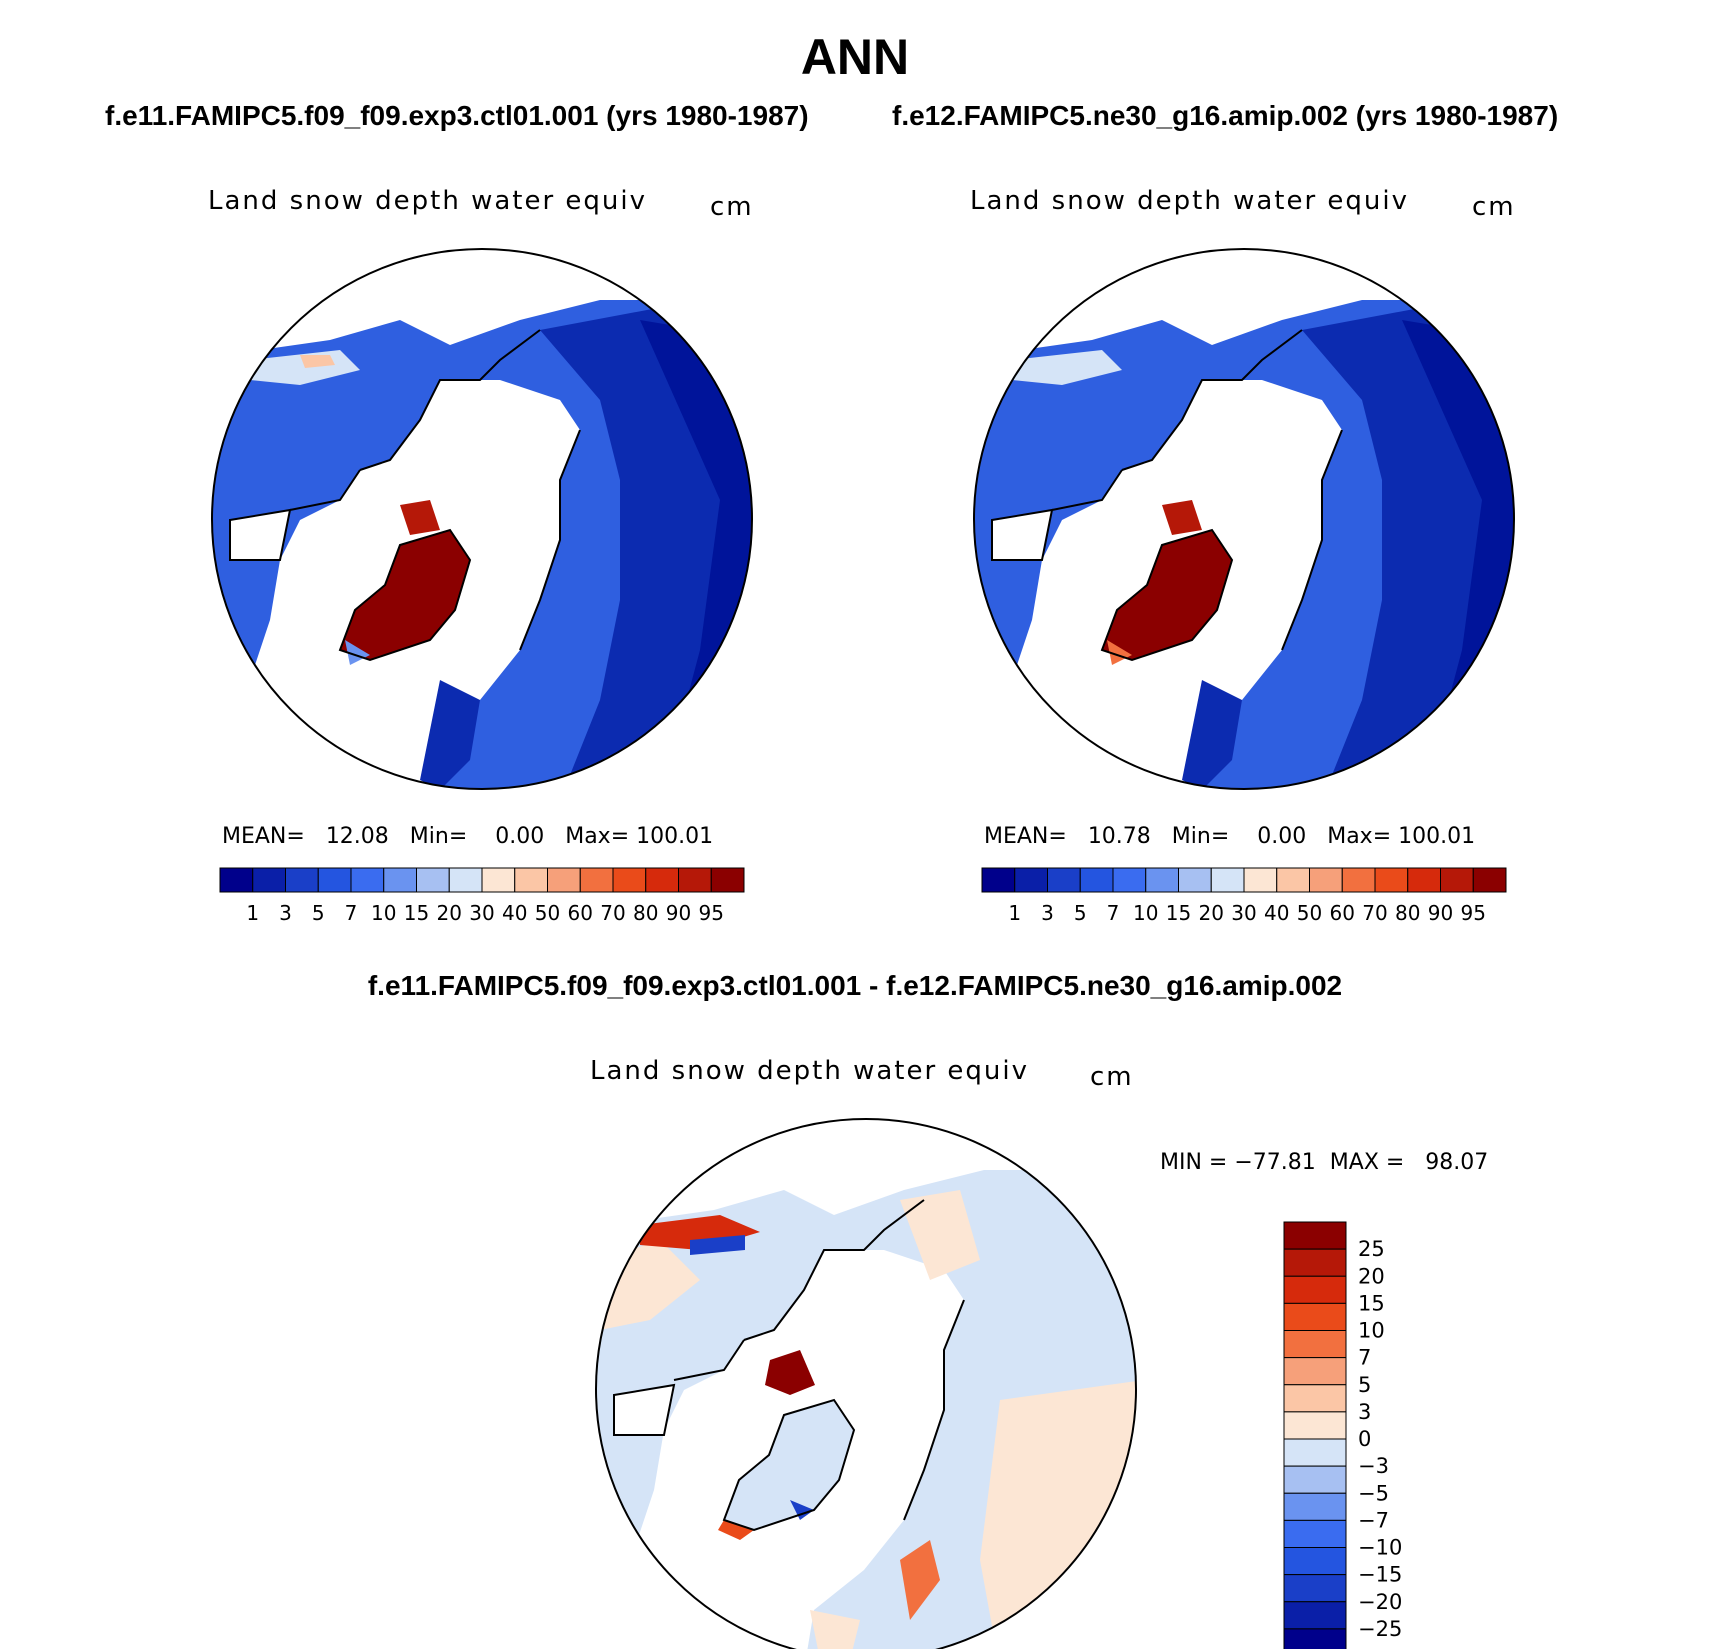 The height and width of the screenshot is (1649, 1710). I want to click on case1-colorbar-tick-label: 70, so click(612, 913).